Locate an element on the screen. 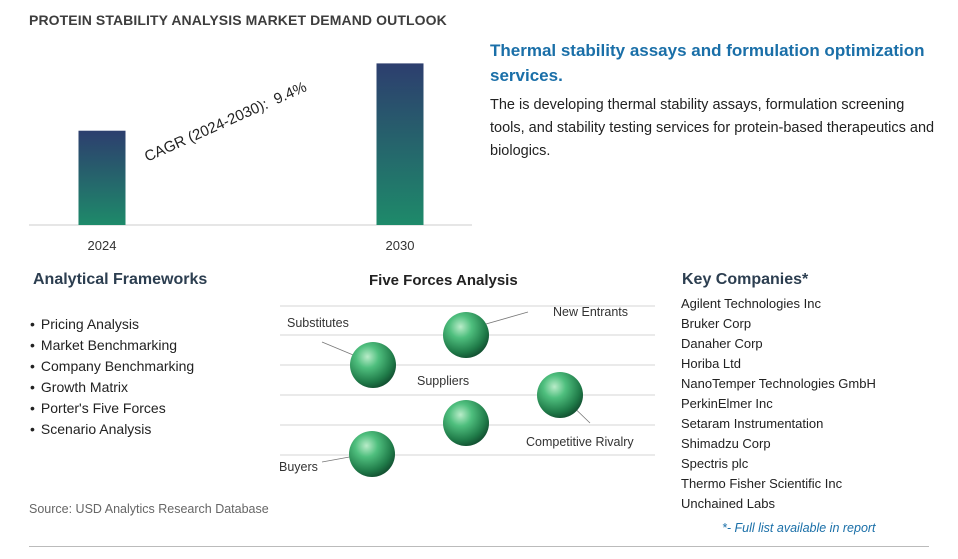 This screenshot has width=958, height=559. sphere-new-entrants is located at coordinates (466, 335).